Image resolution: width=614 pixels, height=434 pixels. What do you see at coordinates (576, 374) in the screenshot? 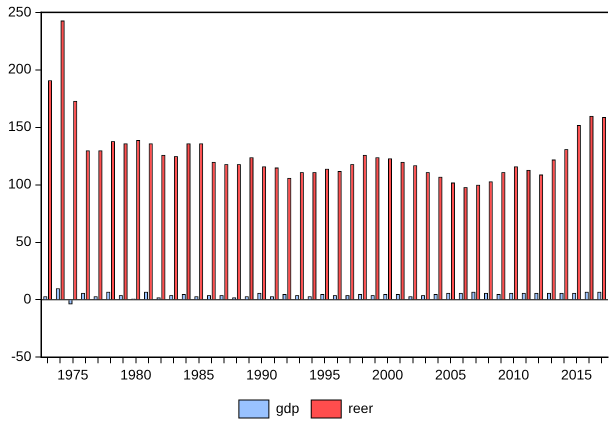
I see `x-tick-label: 2015` at bounding box center [576, 374].